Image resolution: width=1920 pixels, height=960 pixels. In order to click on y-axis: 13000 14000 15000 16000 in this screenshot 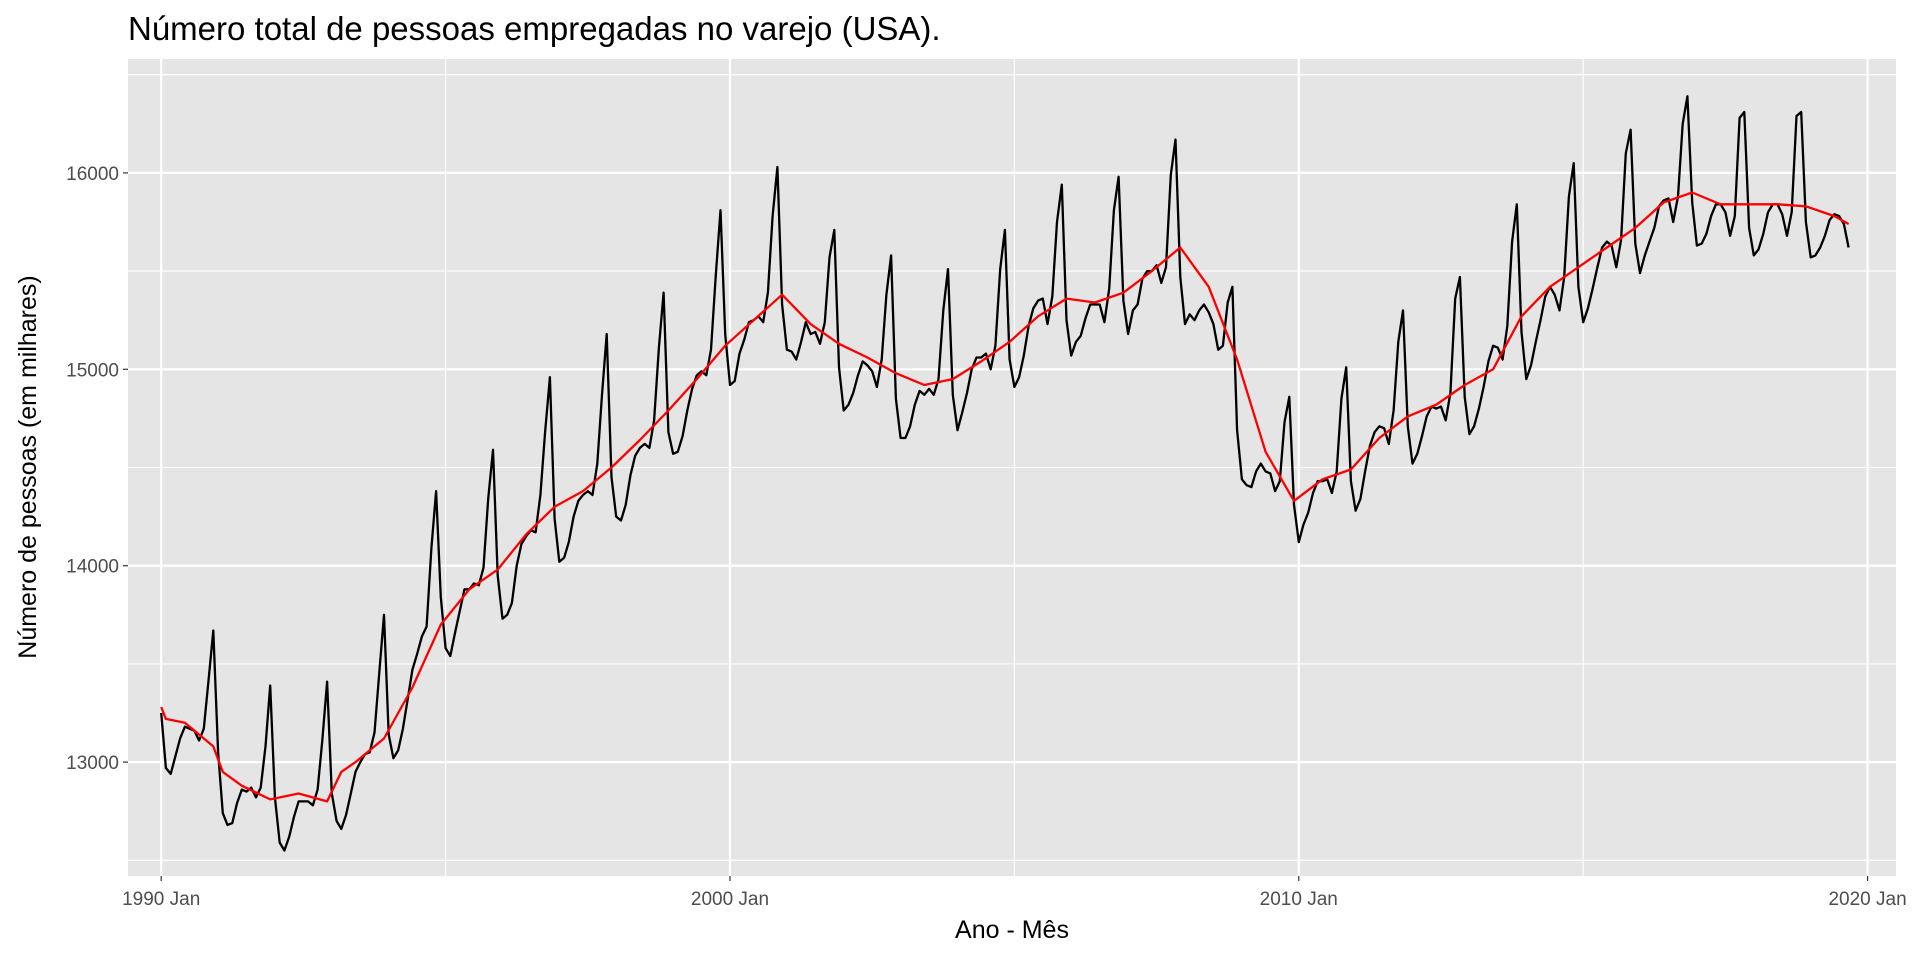, I will do `click(97, 469)`.